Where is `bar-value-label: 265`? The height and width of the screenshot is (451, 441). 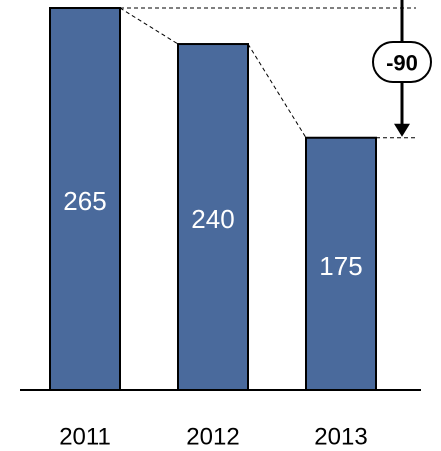 bar-value-label: 265 is located at coordinates (84, 201).